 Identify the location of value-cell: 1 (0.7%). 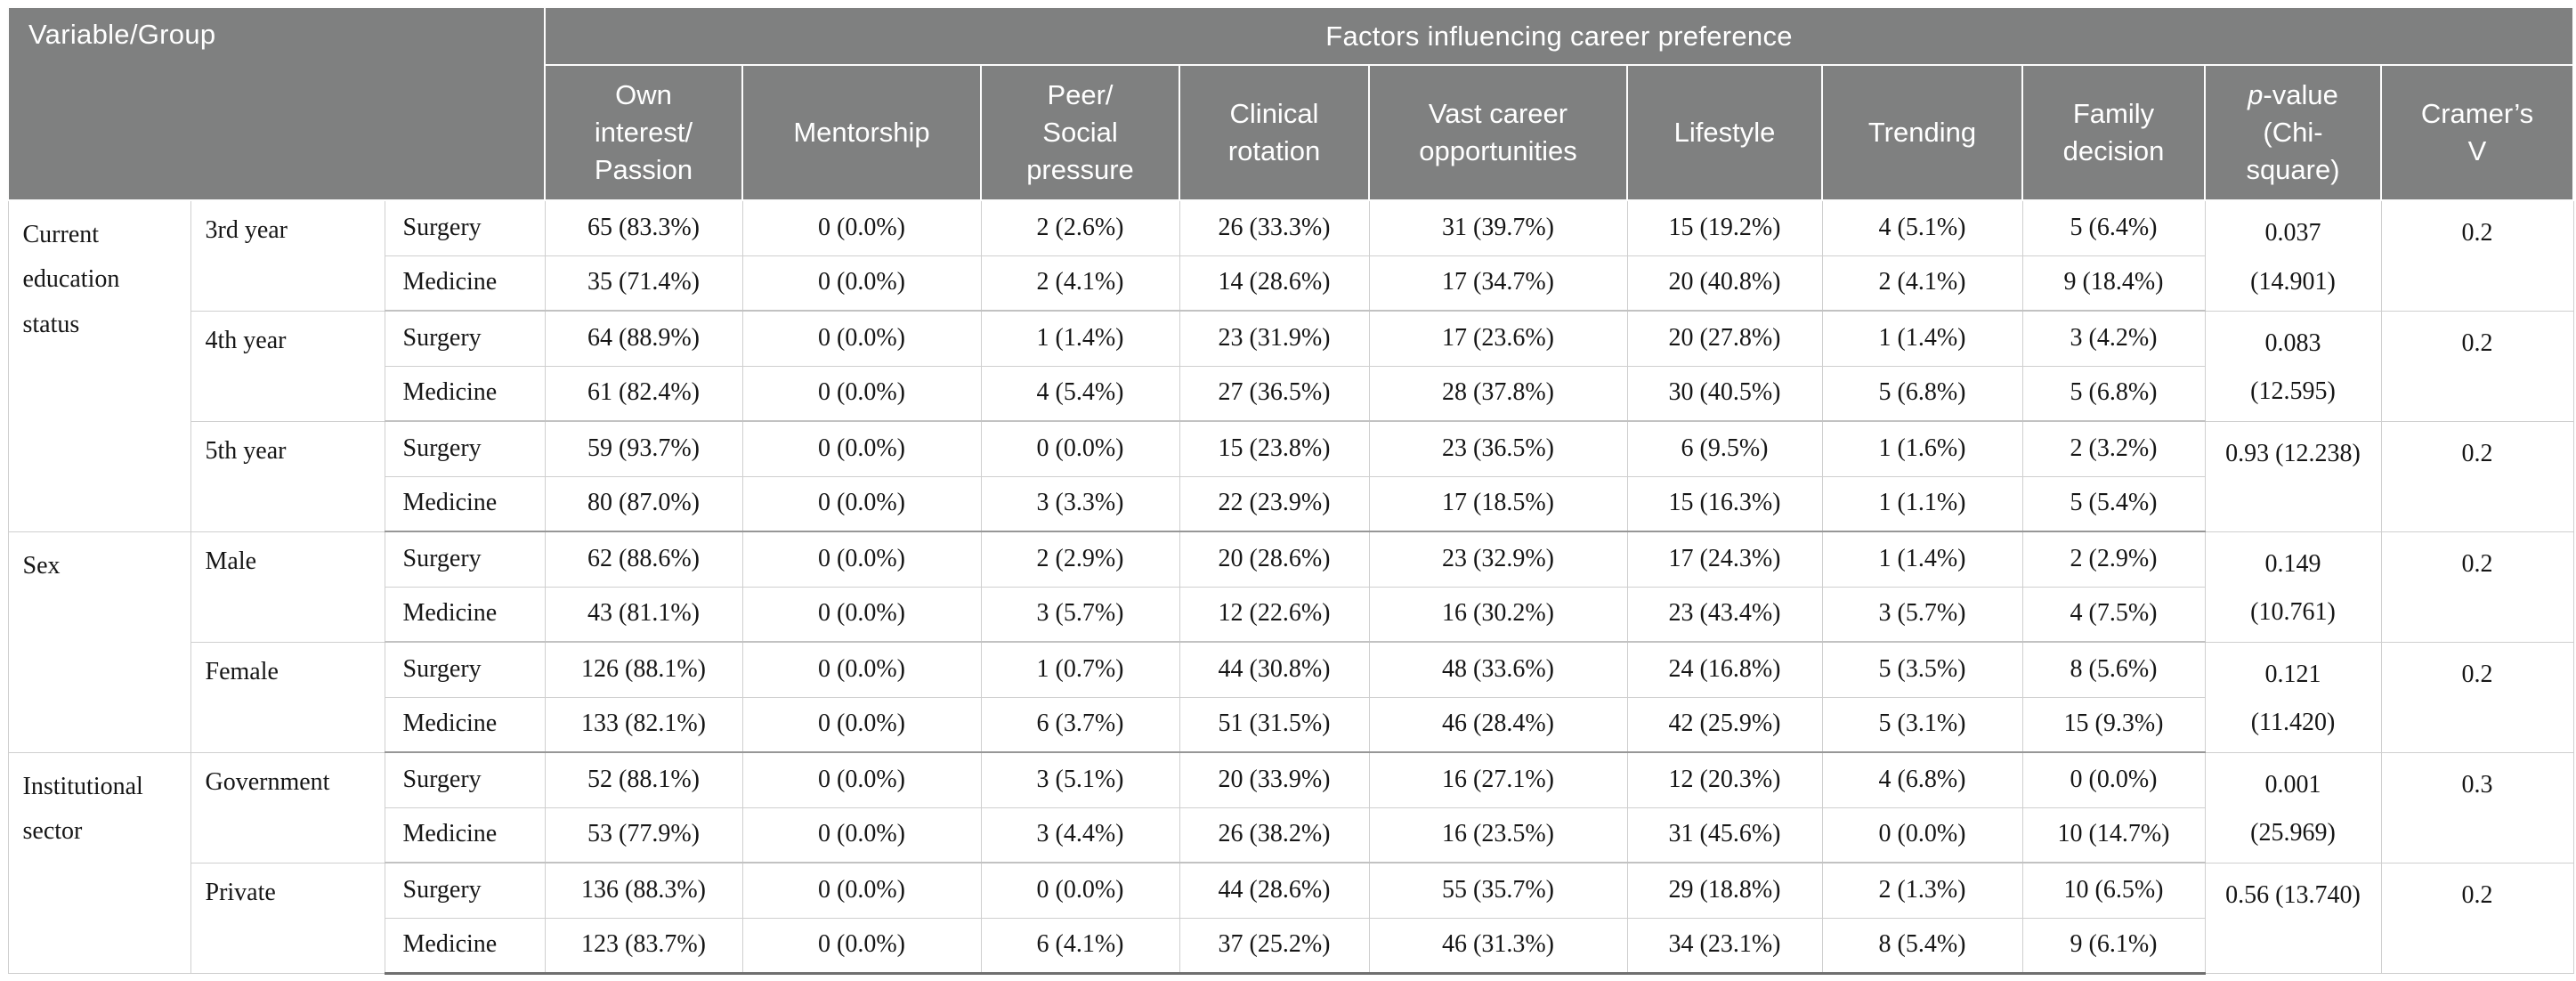
(1080, 669).